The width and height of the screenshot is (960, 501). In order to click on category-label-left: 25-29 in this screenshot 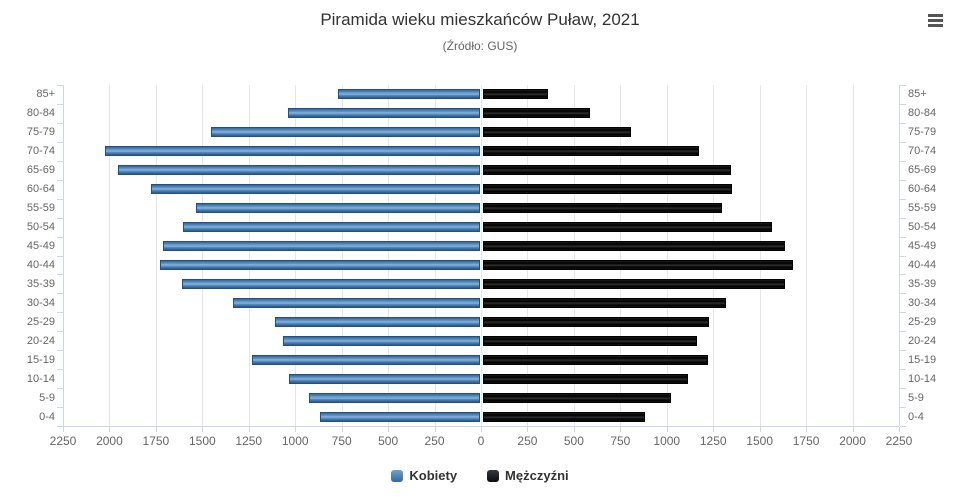, I will do `click(40, 321)`.